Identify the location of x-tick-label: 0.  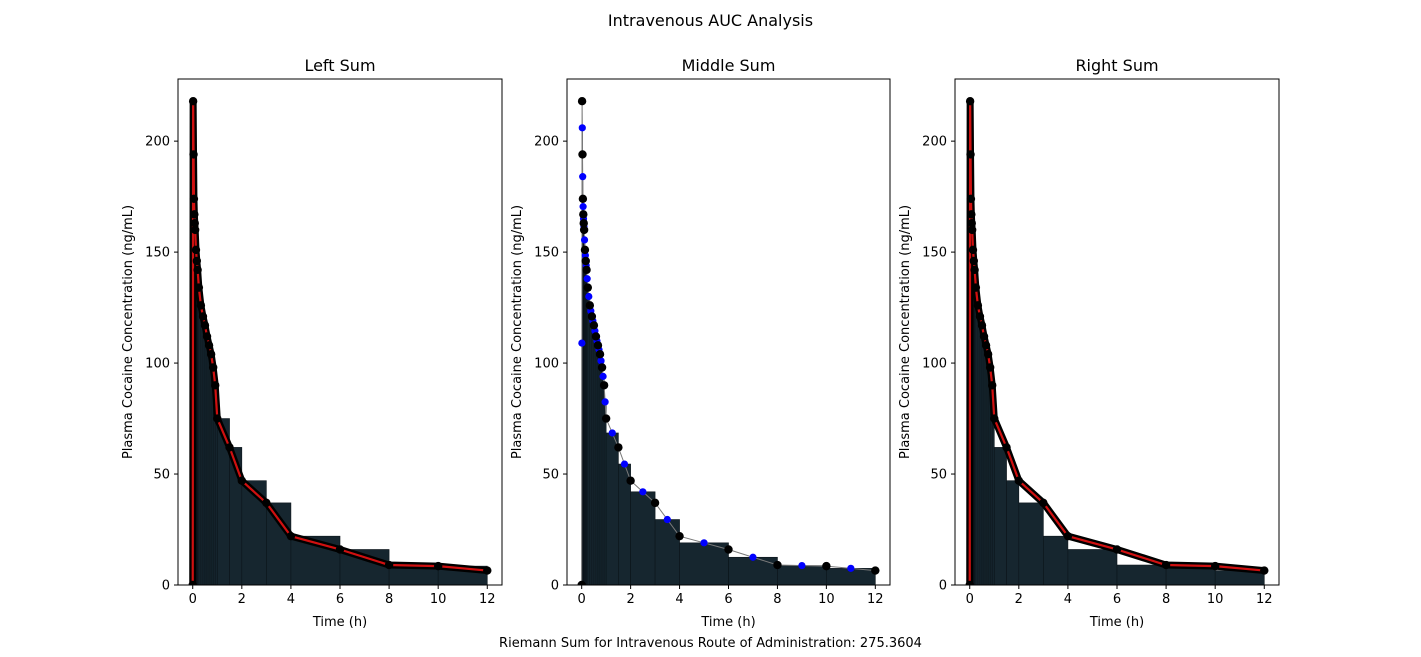
(582, 599).